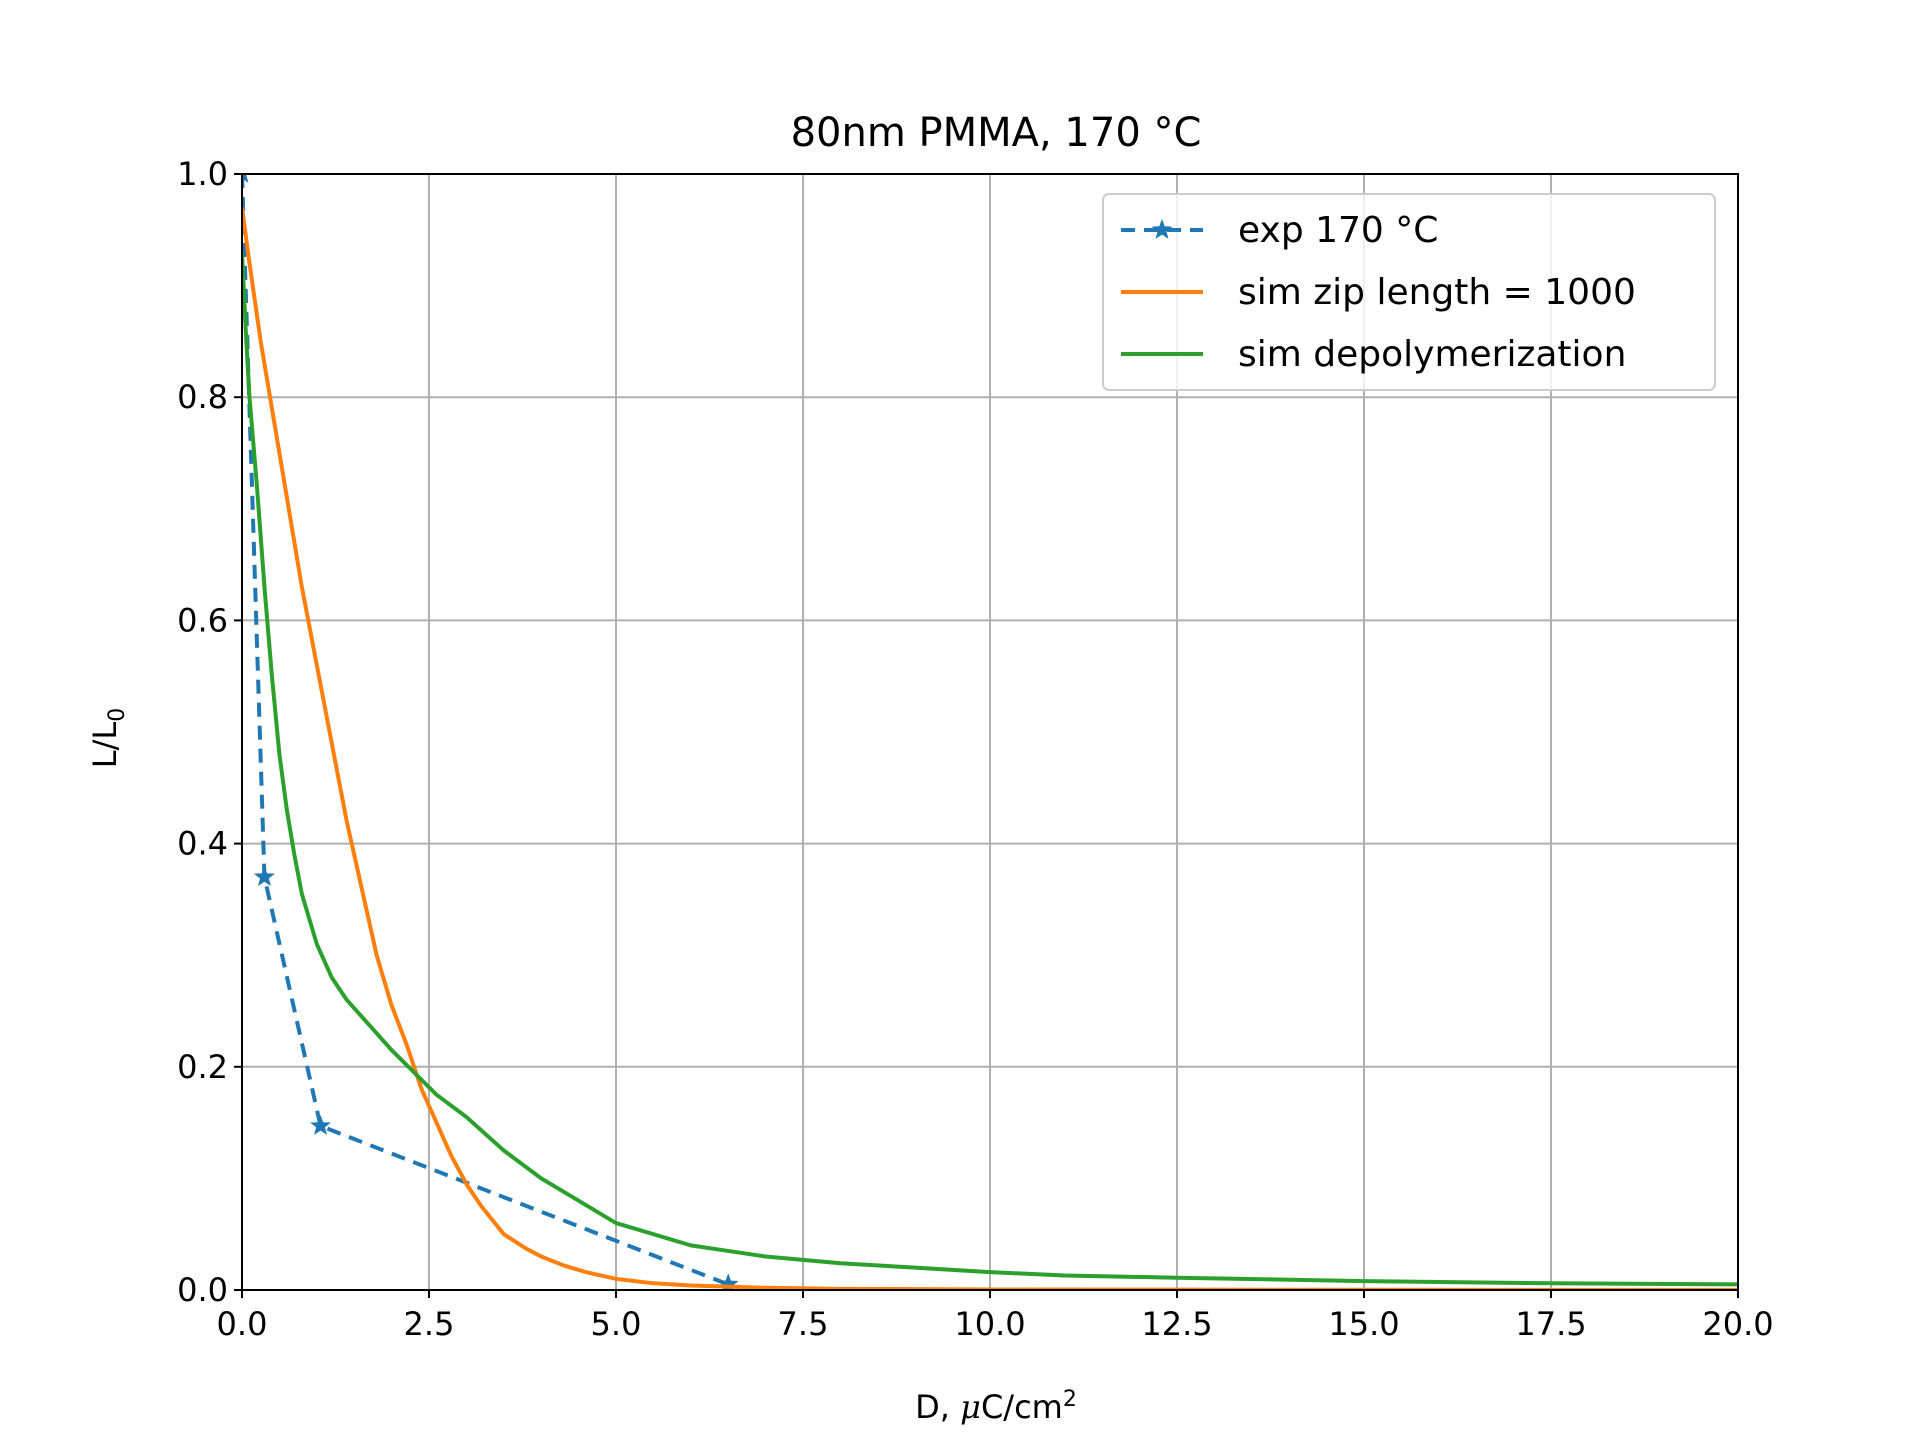 The height and width of the screenshot is (1440, 1920). Describe the element at coordinates (970, 1407) in the screenshot. I see `x-axis-label-mu: μ` at that location.